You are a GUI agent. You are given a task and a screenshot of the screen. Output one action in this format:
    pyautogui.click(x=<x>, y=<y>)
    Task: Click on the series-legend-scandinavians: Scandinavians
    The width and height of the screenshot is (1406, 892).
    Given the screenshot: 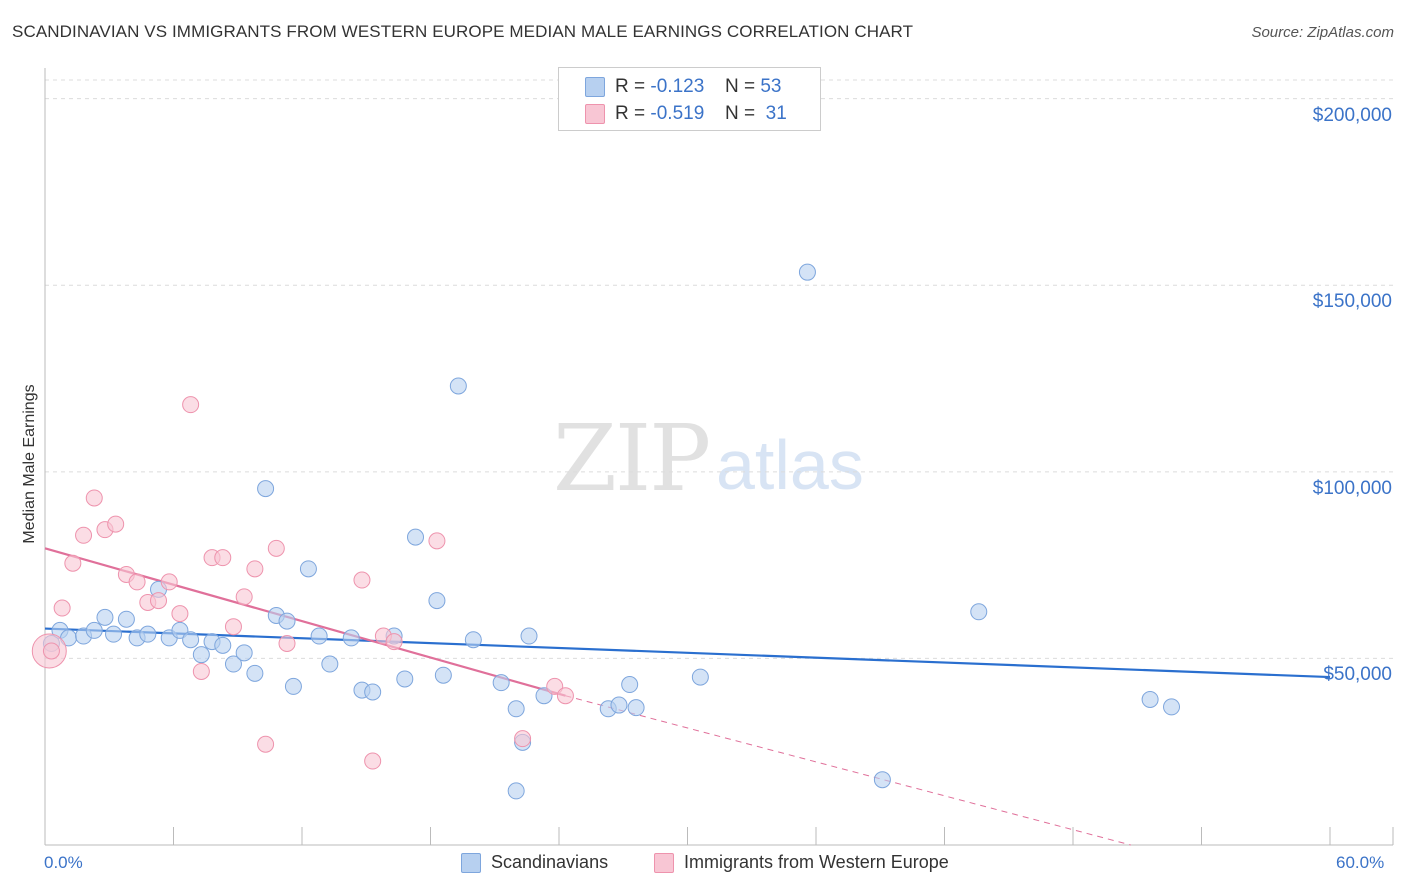 What is the action you would take?
    pyautogui.click(x=534, y=862)
    